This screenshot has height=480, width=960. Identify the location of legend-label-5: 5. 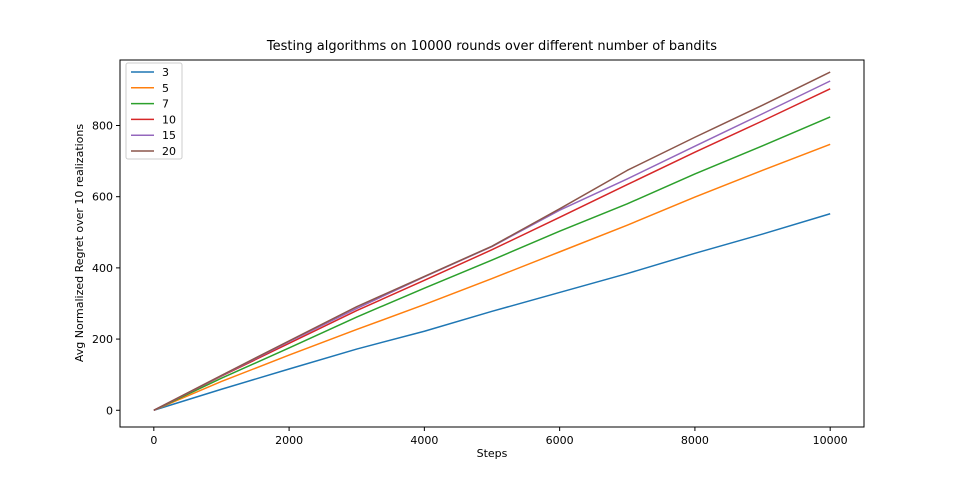
(165, 88).